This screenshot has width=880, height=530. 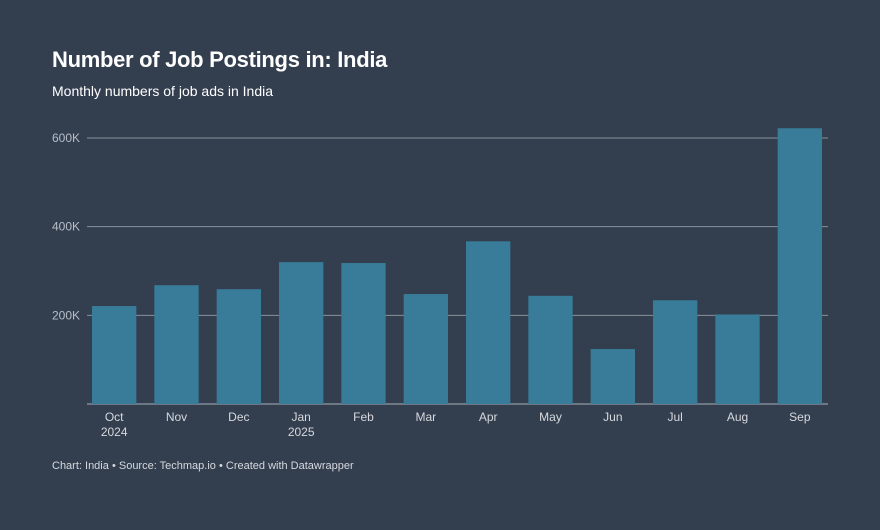 I want to click on footer-chart-label: Chart: India, so click(x=80, y=466).